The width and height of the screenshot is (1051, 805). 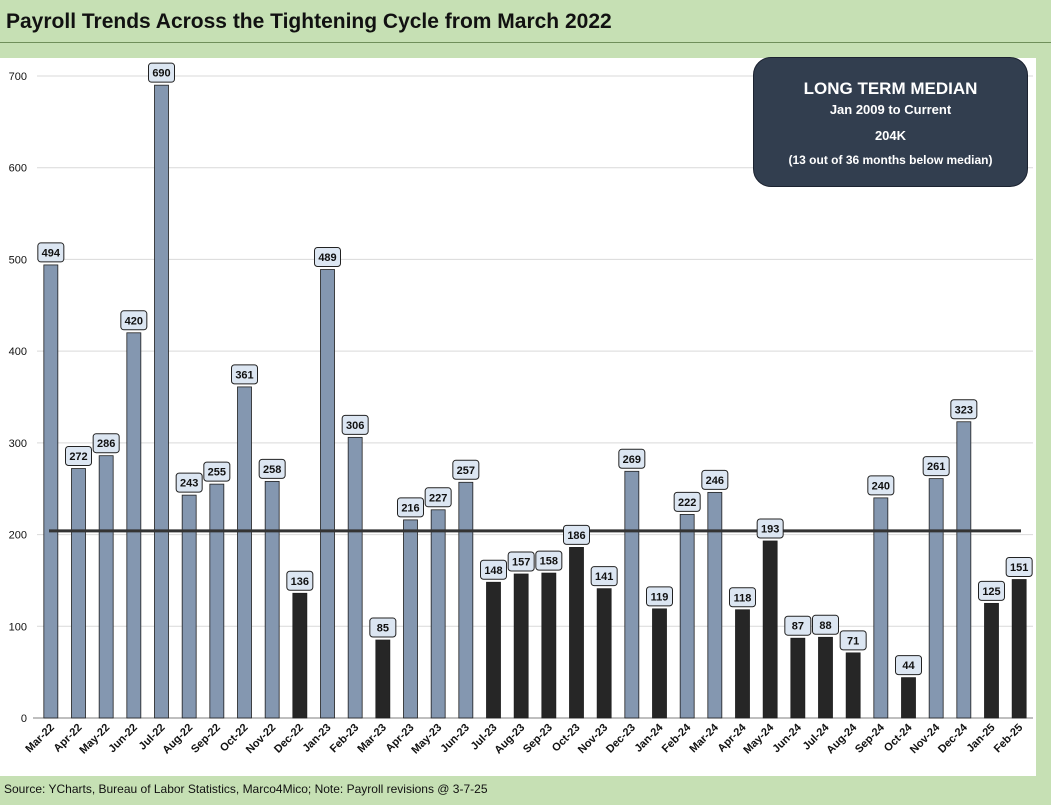 What do you see at coordinates (890, 88) in the screenshot?
I see `median-box-title: LONG TERM MEDIAN` at bounding box center [890, 88].